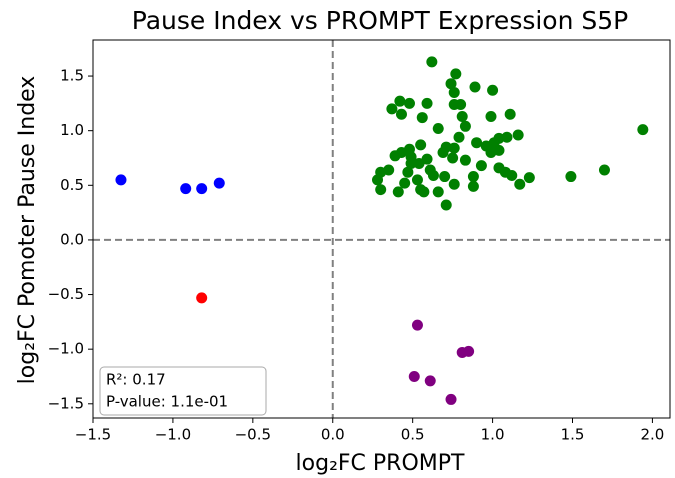  I want to click on y-tick-label: 1.0, so click(72, 130).